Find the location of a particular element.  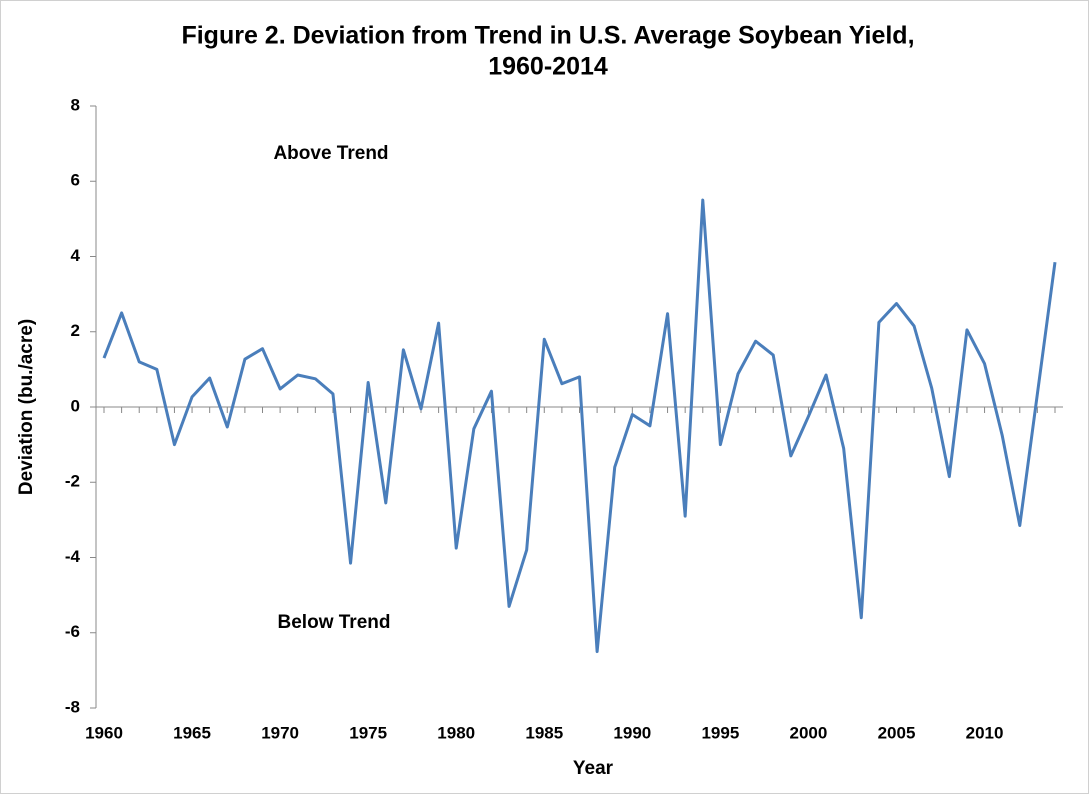

y-tick-label: -4 is located at coordinates (73, 556).